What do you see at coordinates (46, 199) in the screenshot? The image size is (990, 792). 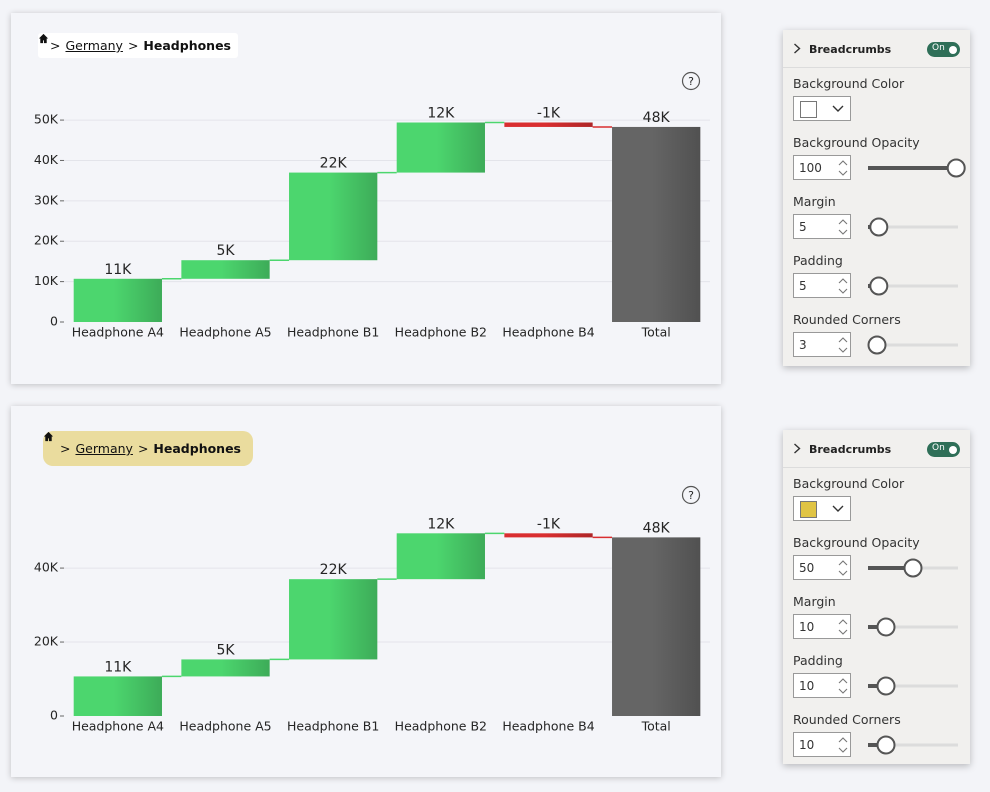 I see `y-tick-label: 30K` at bounding box center [46, 199].